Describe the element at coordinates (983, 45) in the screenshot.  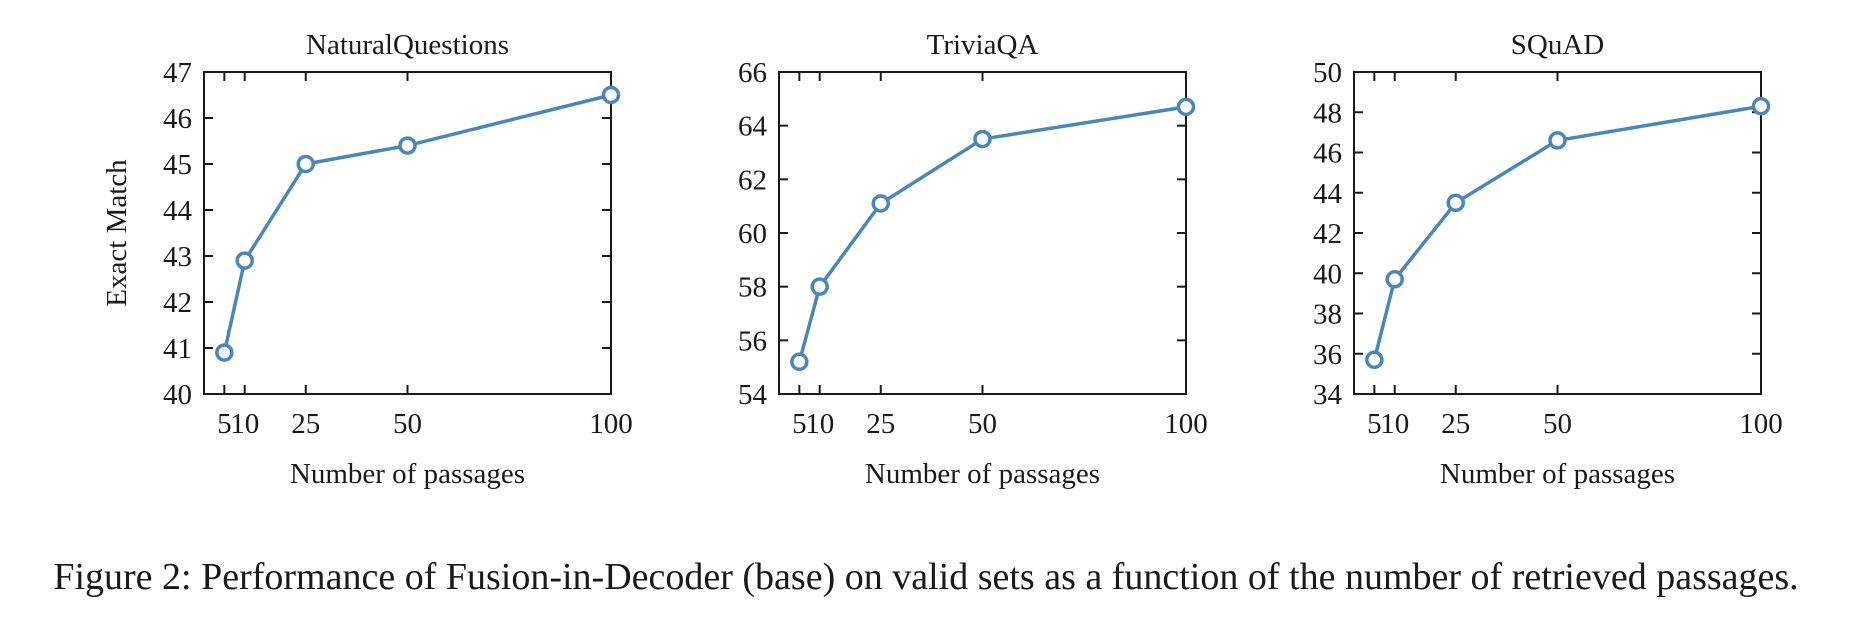
I see `chart-title: TriviaQA` at that location.